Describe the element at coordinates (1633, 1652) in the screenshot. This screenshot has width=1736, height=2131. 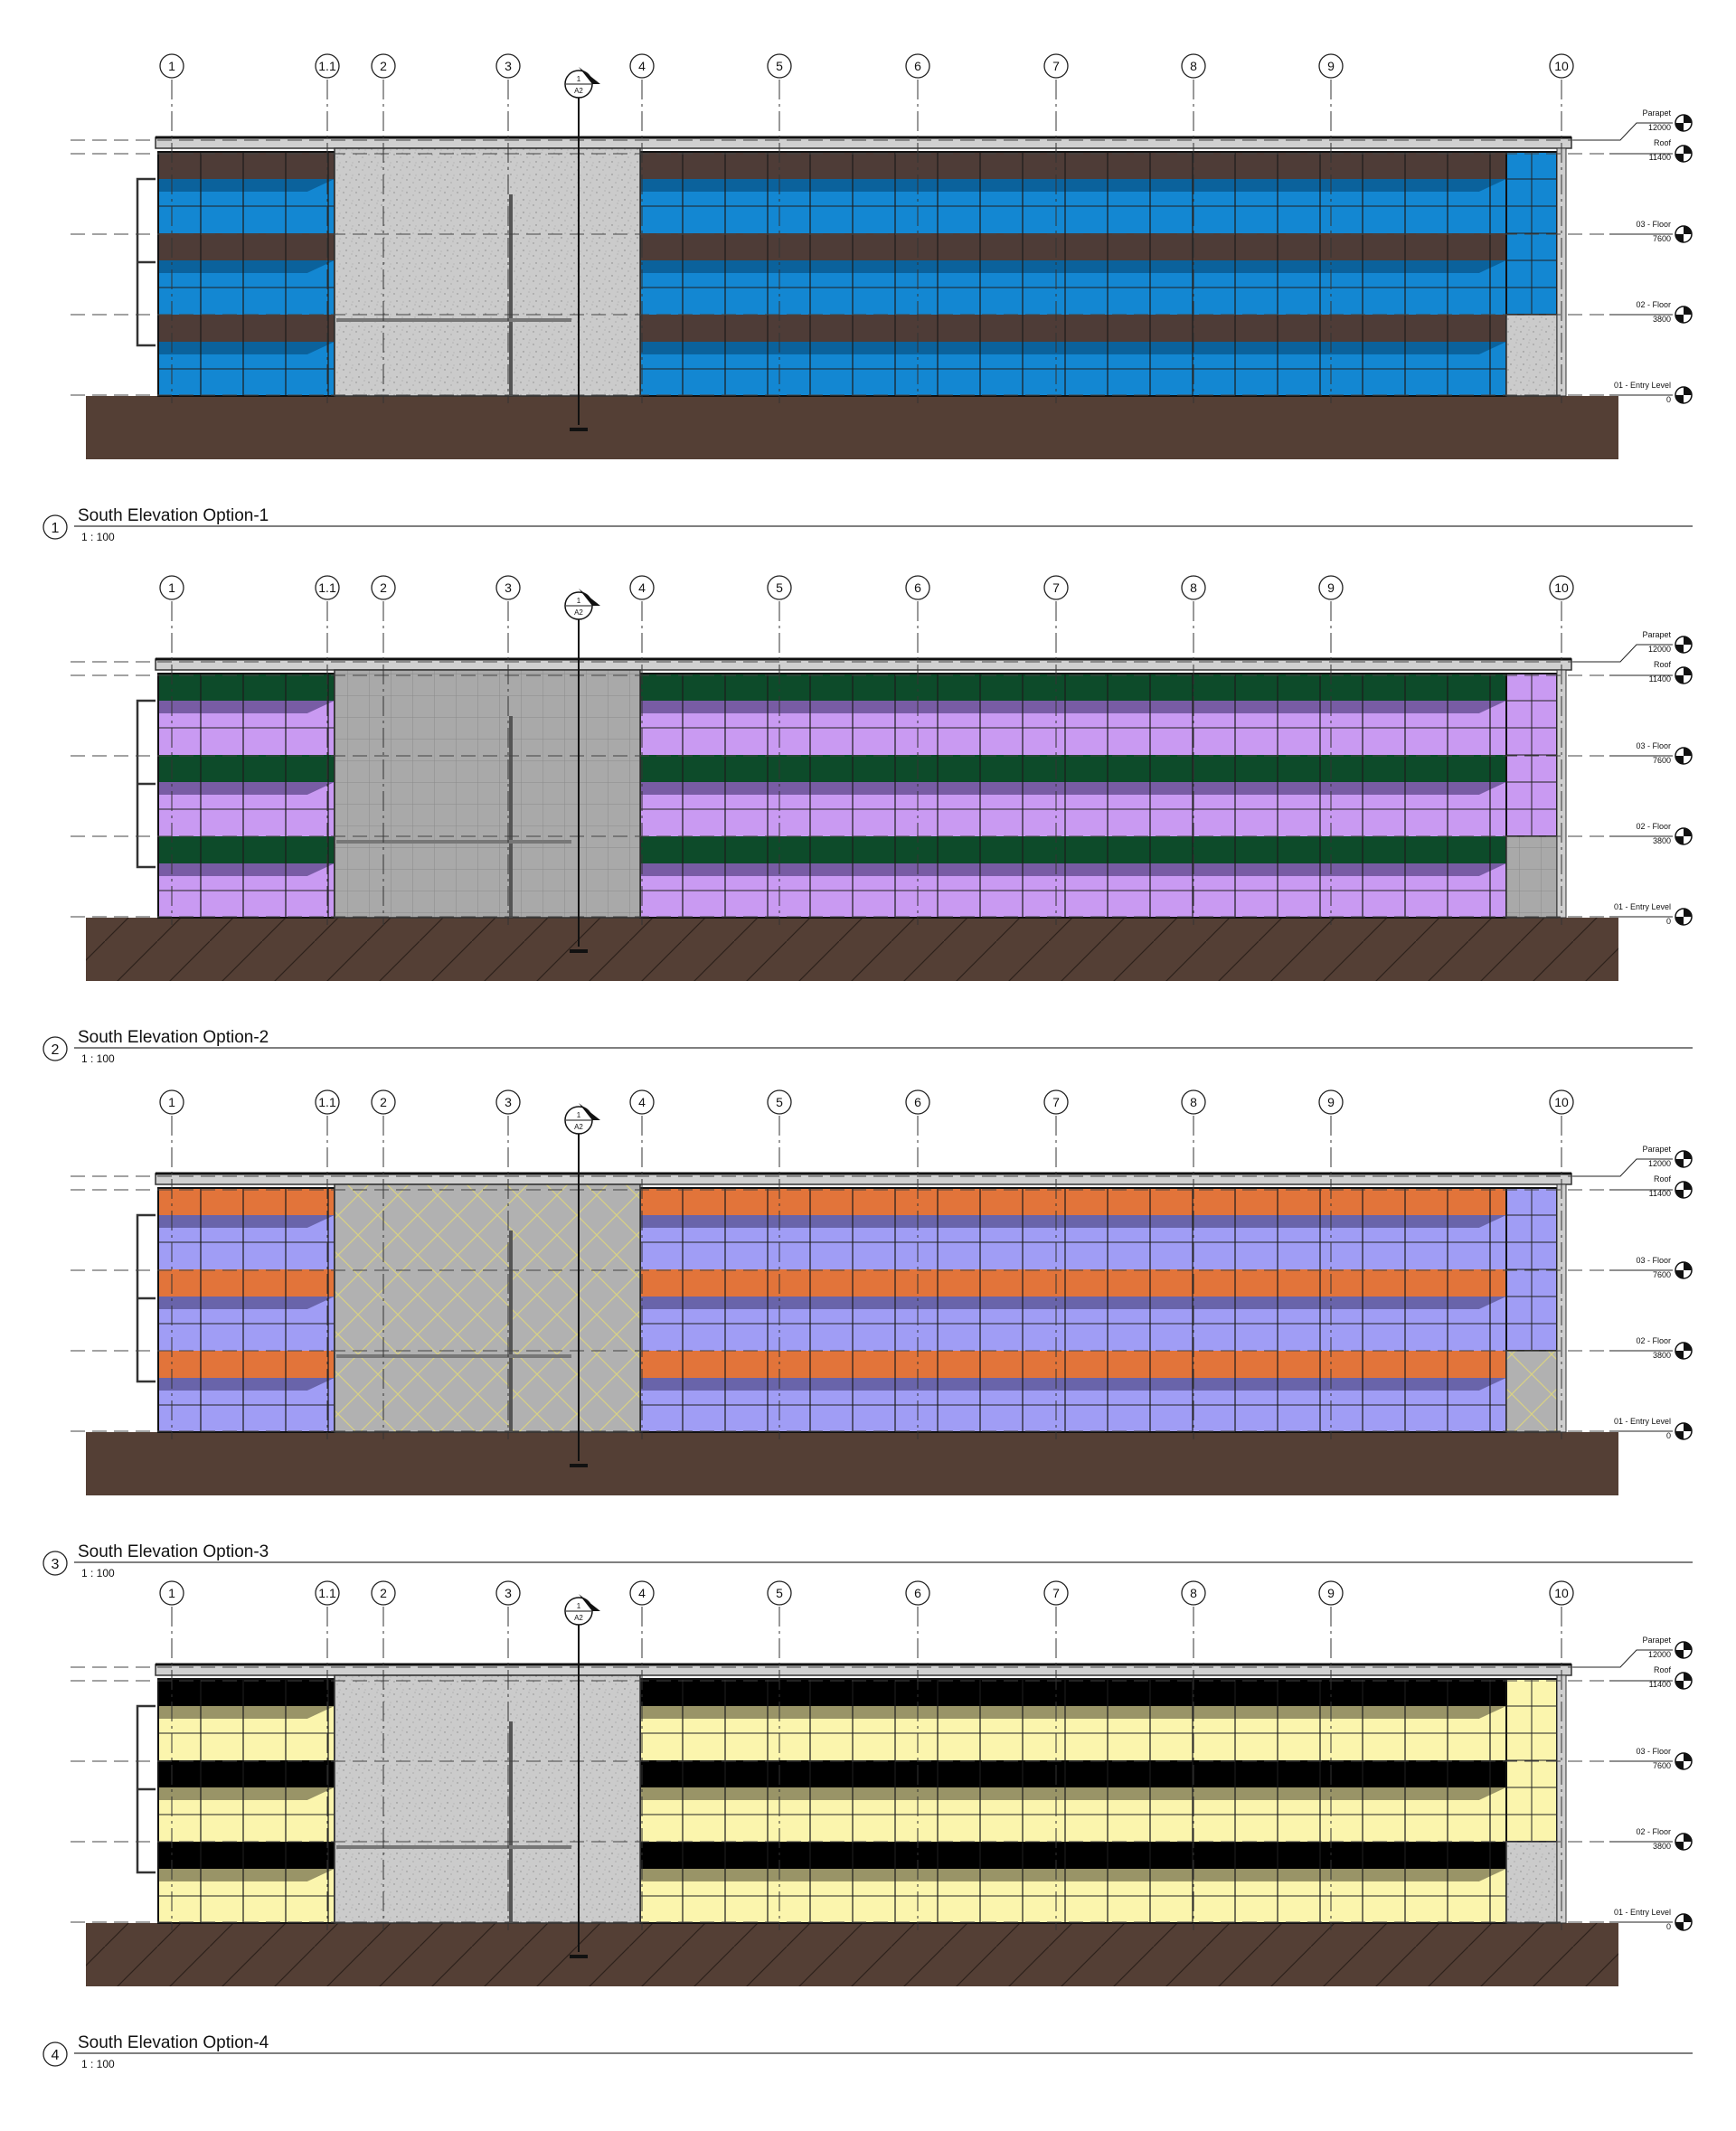
I see `level-tag-0: Parapet 12000` at that location.